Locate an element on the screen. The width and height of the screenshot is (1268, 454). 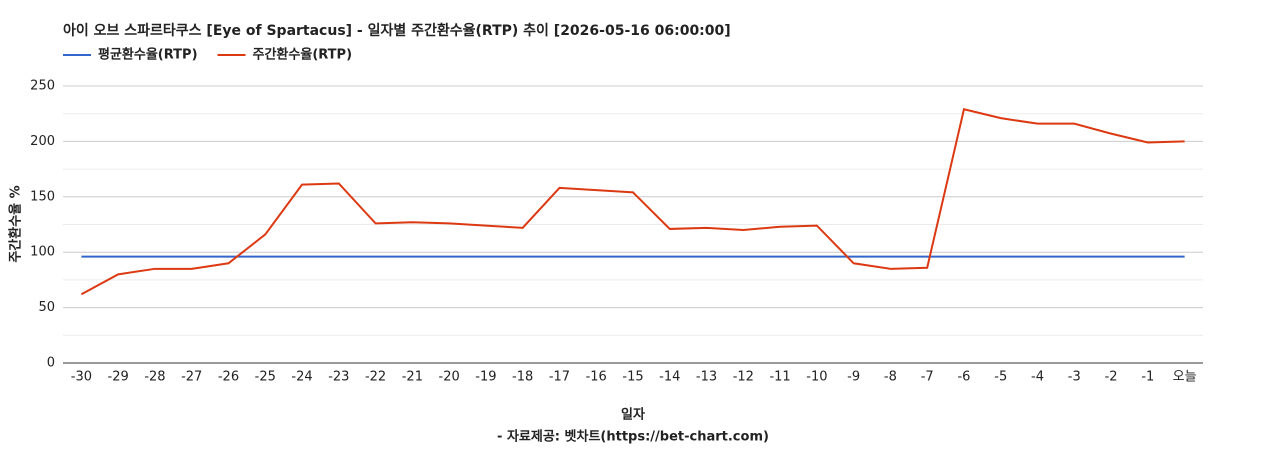
y-tick-label: 200 is located at coordinates (42, 141).